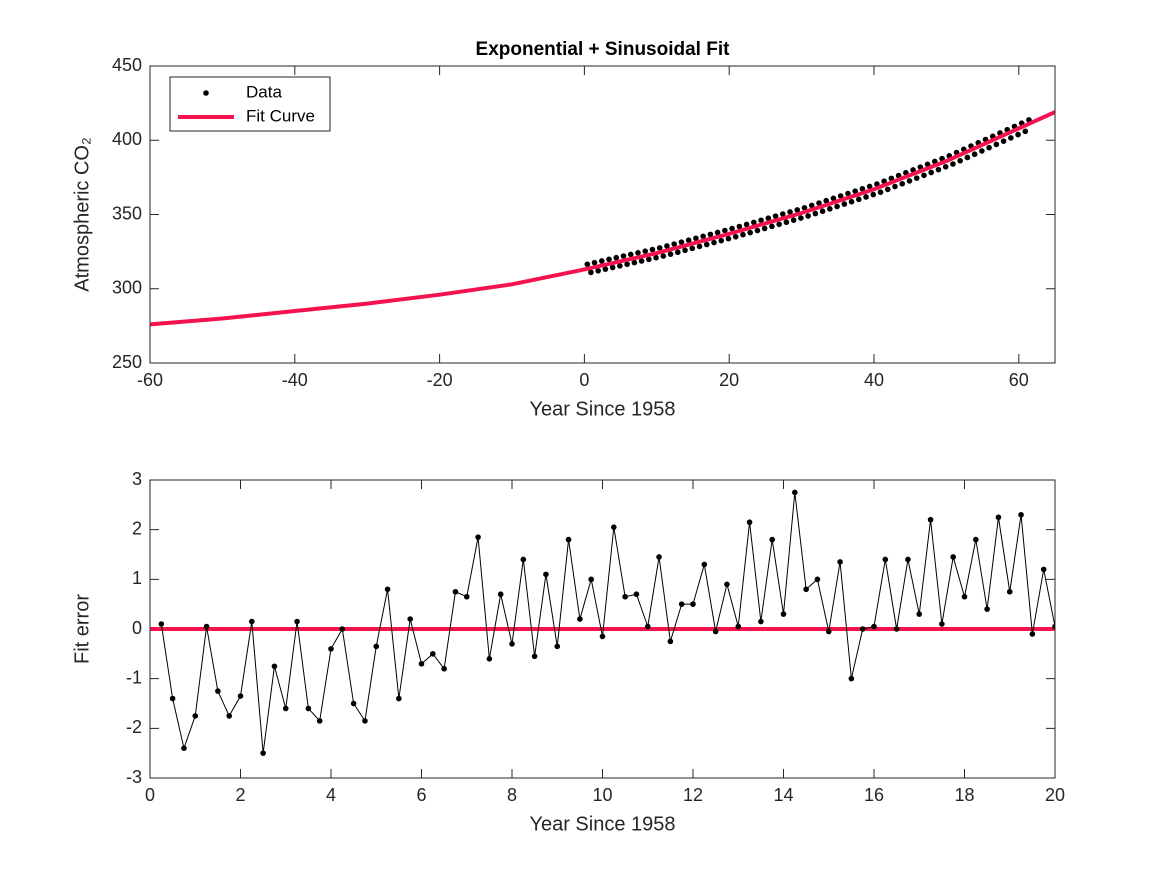 The width and height of the screenshot is (1167, 880). What do you see at coordinates (137, 628) in the screenshot?
I see `y-tick-label: 0` at bounding box center [137, 628].